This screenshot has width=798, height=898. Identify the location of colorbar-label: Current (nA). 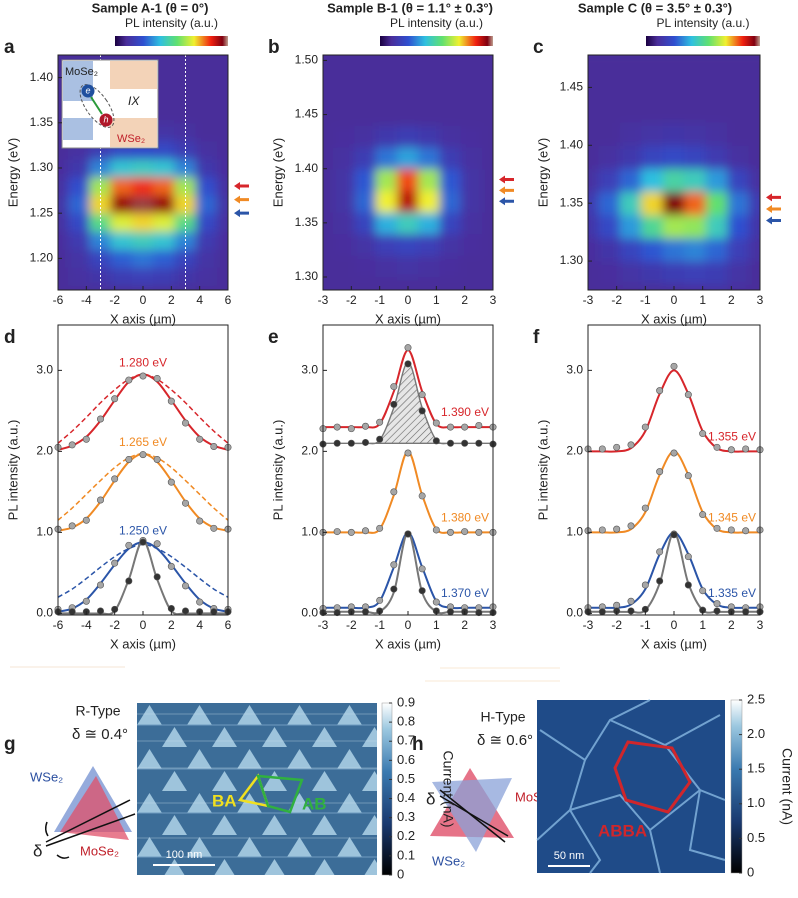
(448, 788).